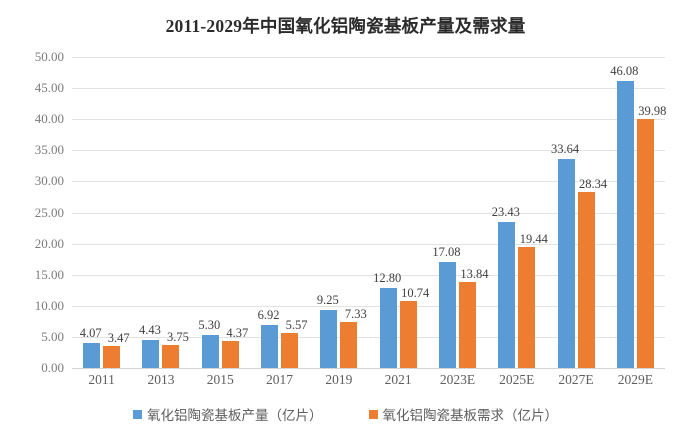 Image resolution: width=691 pixels, height=431 pixels. What do you see at coordinates (235, 415) in the screenshot?
I see `legend-label: 氧化铝陶瓷基板产量（亿片）` at bounding box center [235, 415].